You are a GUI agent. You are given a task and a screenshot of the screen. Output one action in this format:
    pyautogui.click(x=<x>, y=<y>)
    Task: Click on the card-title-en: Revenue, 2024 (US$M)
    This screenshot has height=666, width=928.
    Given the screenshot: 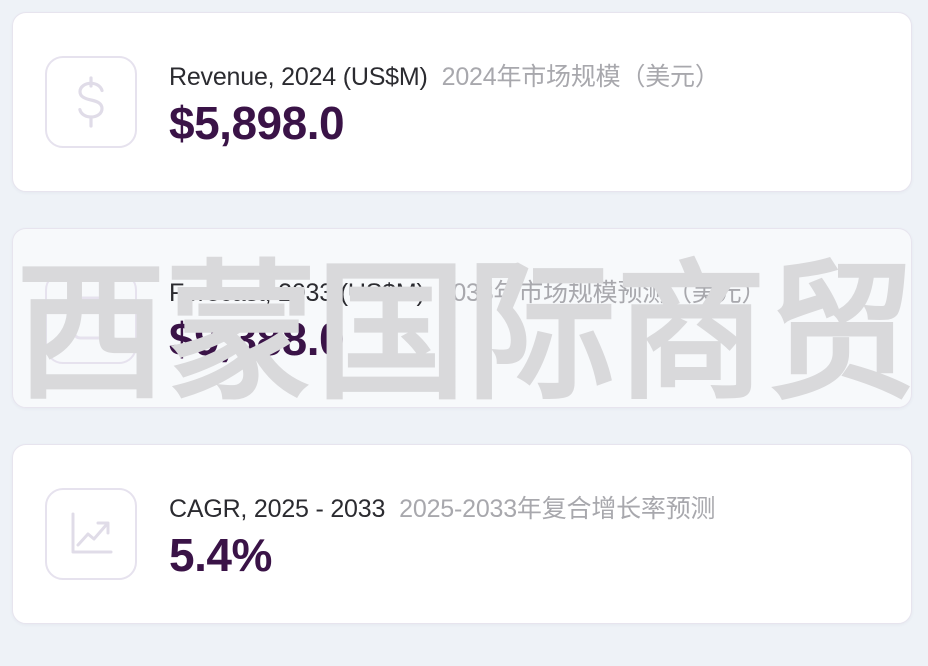 What is the action you would take?
    pyautogui.click(x=298, y=76)
    